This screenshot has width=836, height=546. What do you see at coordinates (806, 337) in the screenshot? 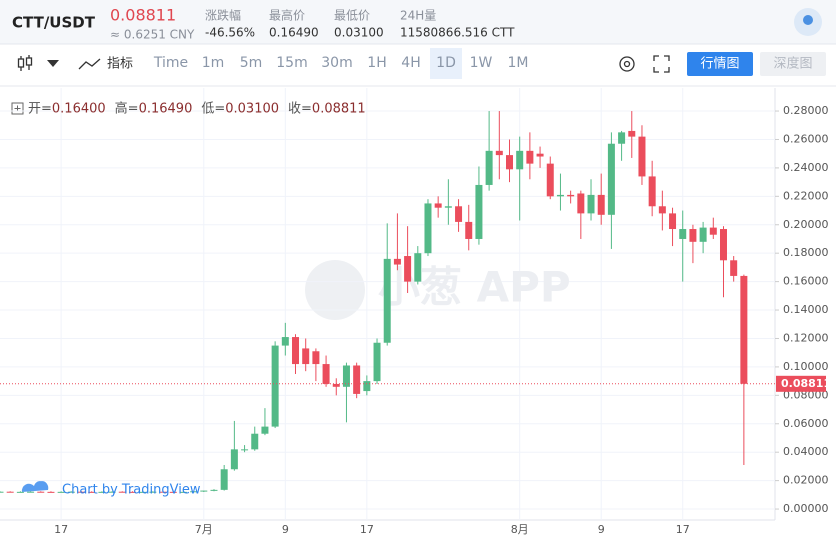
I see `y-tick-label: 0.12000` at bounding box center [806, 337].